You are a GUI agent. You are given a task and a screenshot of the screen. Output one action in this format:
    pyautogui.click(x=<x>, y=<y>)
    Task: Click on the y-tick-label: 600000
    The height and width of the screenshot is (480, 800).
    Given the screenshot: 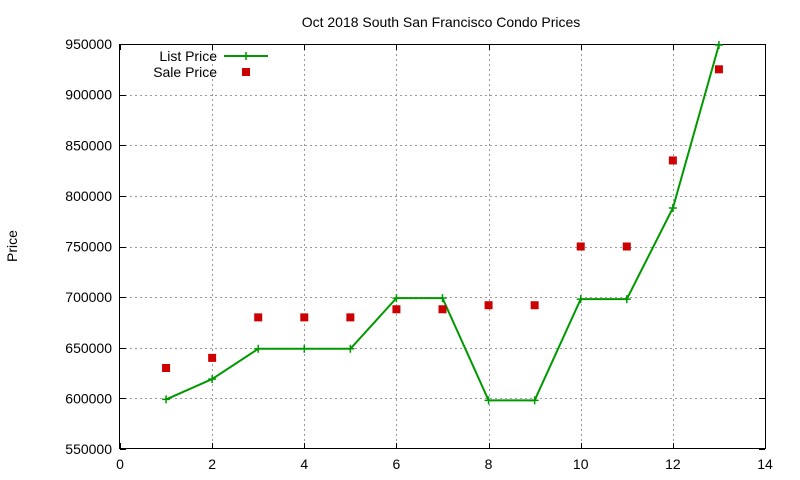 What is the action you would take?
    pyautogui.click(x=88, y=398)
    